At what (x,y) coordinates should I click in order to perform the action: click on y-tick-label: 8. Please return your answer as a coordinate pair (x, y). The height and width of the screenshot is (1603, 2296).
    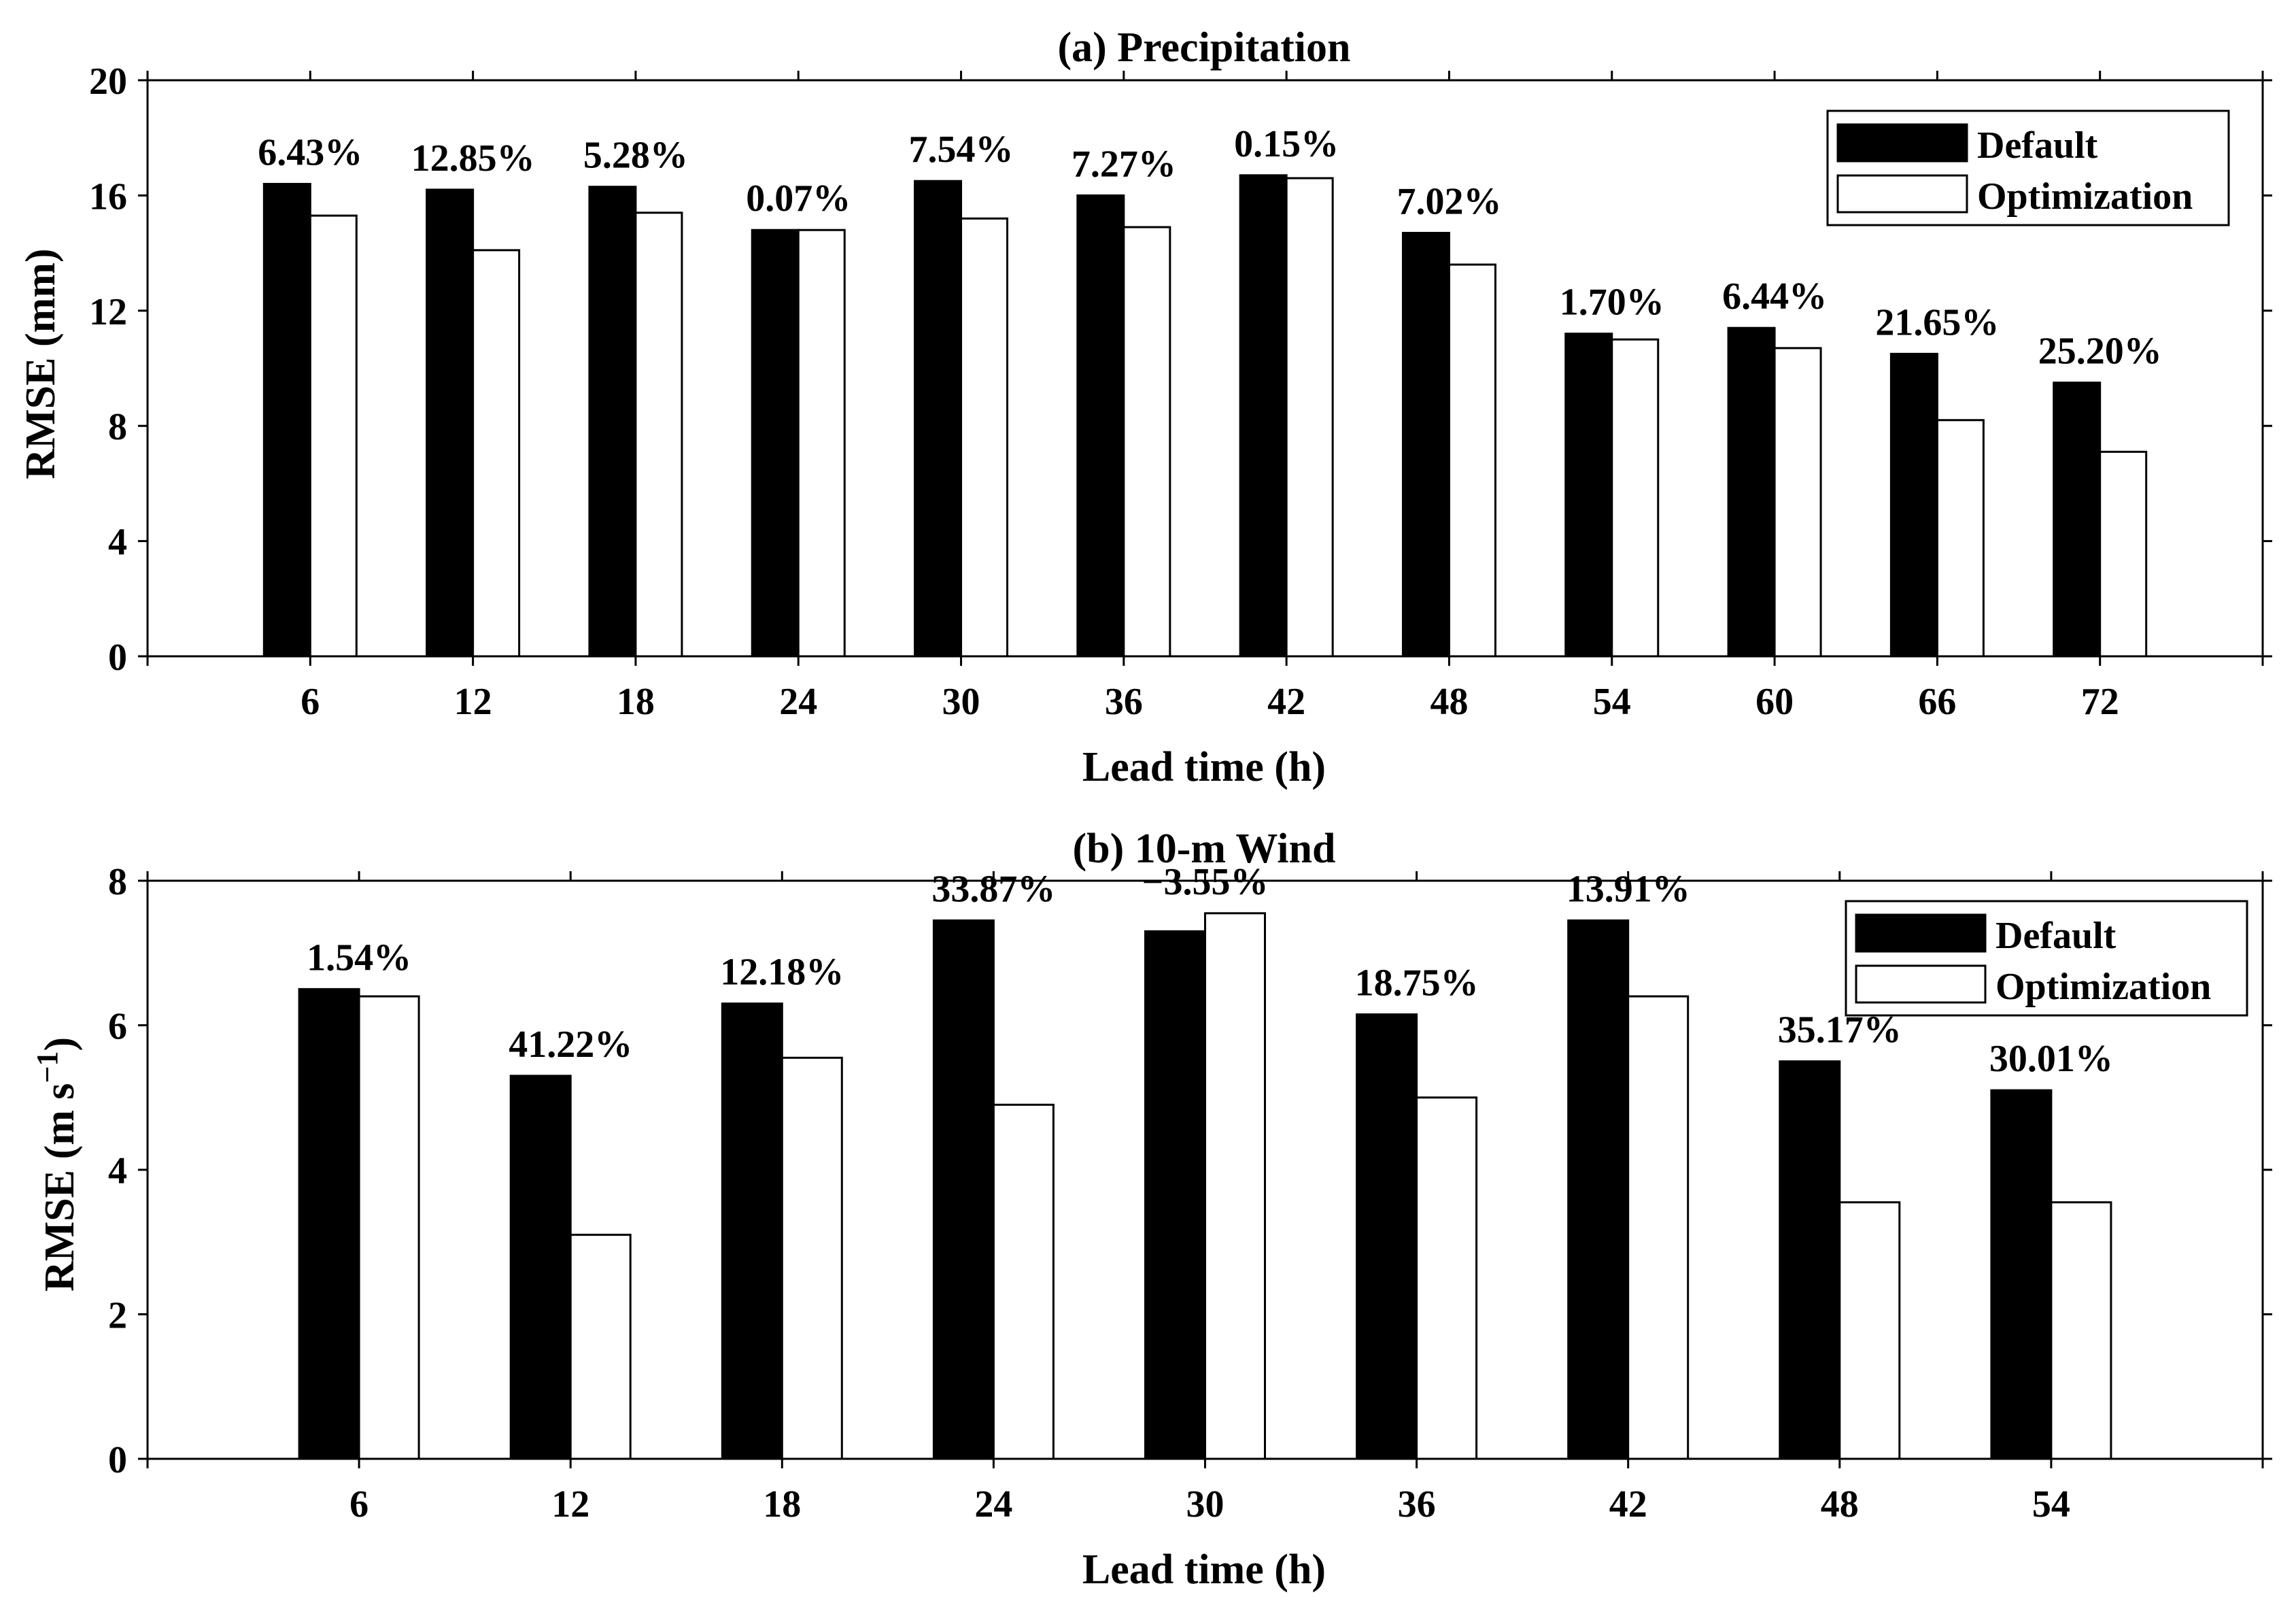
    Looking at the image, I should click on (118, 427).